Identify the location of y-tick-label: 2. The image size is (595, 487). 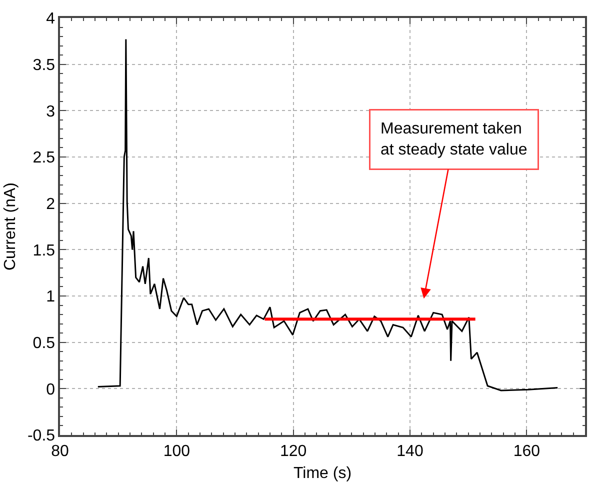
(51, 204).